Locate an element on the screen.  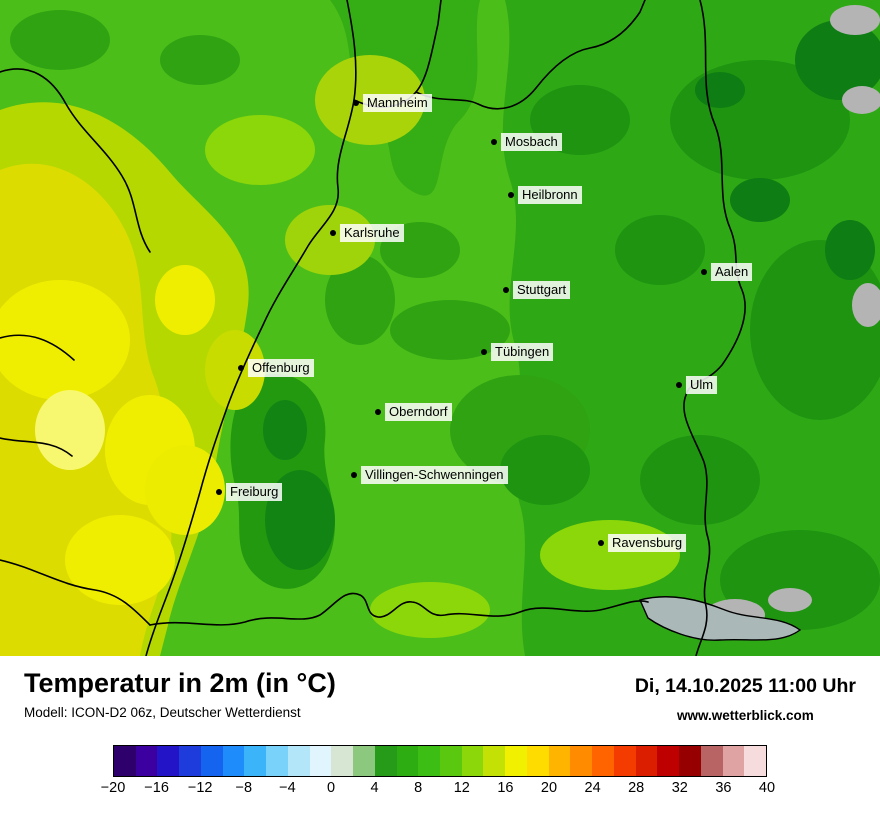
city-label: Offenburg is located at coordinates (281, 368).